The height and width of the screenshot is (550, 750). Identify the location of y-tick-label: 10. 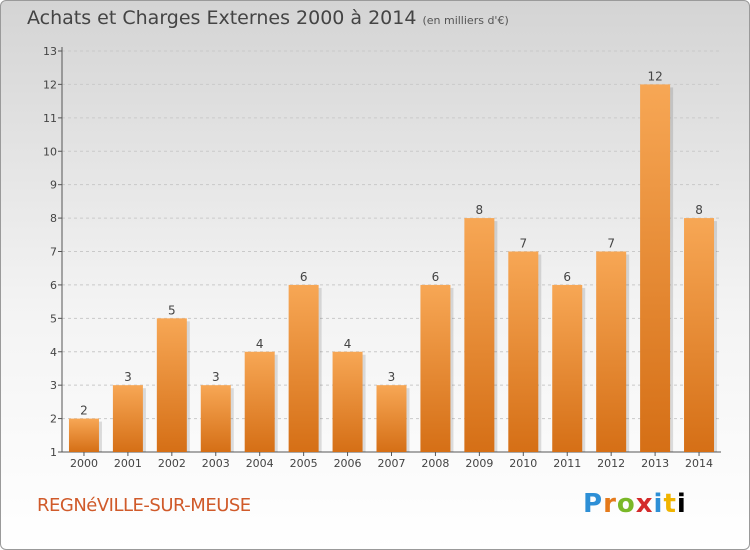
(50, 151).